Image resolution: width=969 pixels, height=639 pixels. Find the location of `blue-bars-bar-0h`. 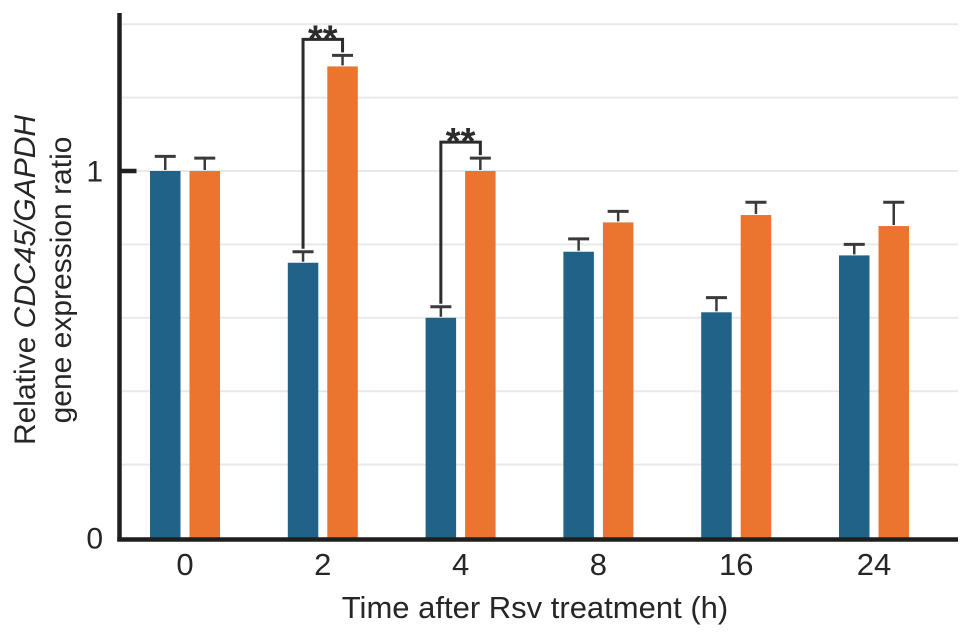

blue-bars-bar-0h is located at coordinates (165, 355).